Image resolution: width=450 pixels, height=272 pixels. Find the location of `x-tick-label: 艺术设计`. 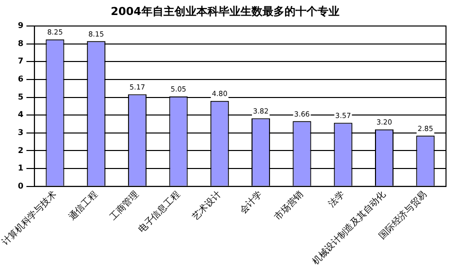

x-tick-label: 艺术设计 is located at coordinates (207, 205).